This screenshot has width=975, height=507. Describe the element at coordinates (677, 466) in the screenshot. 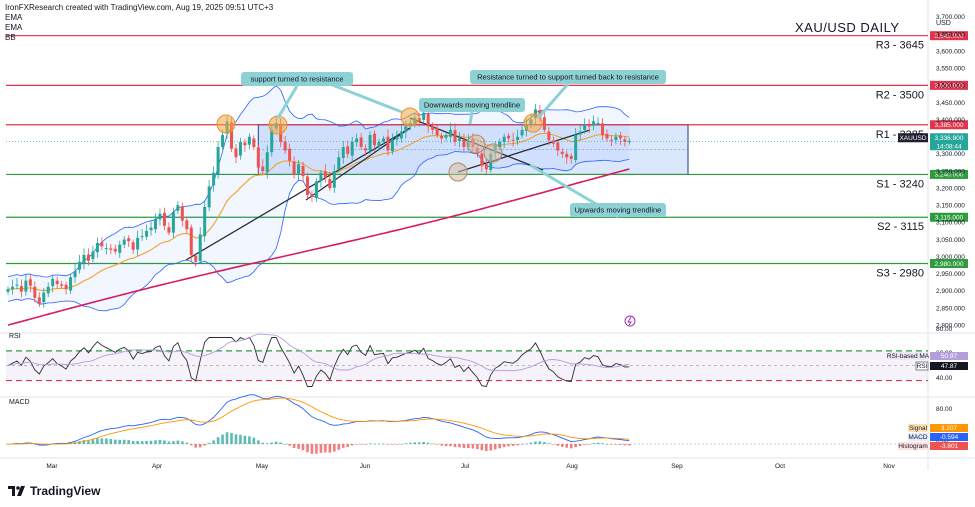

I see `time-tick-6: Sep` at that location.